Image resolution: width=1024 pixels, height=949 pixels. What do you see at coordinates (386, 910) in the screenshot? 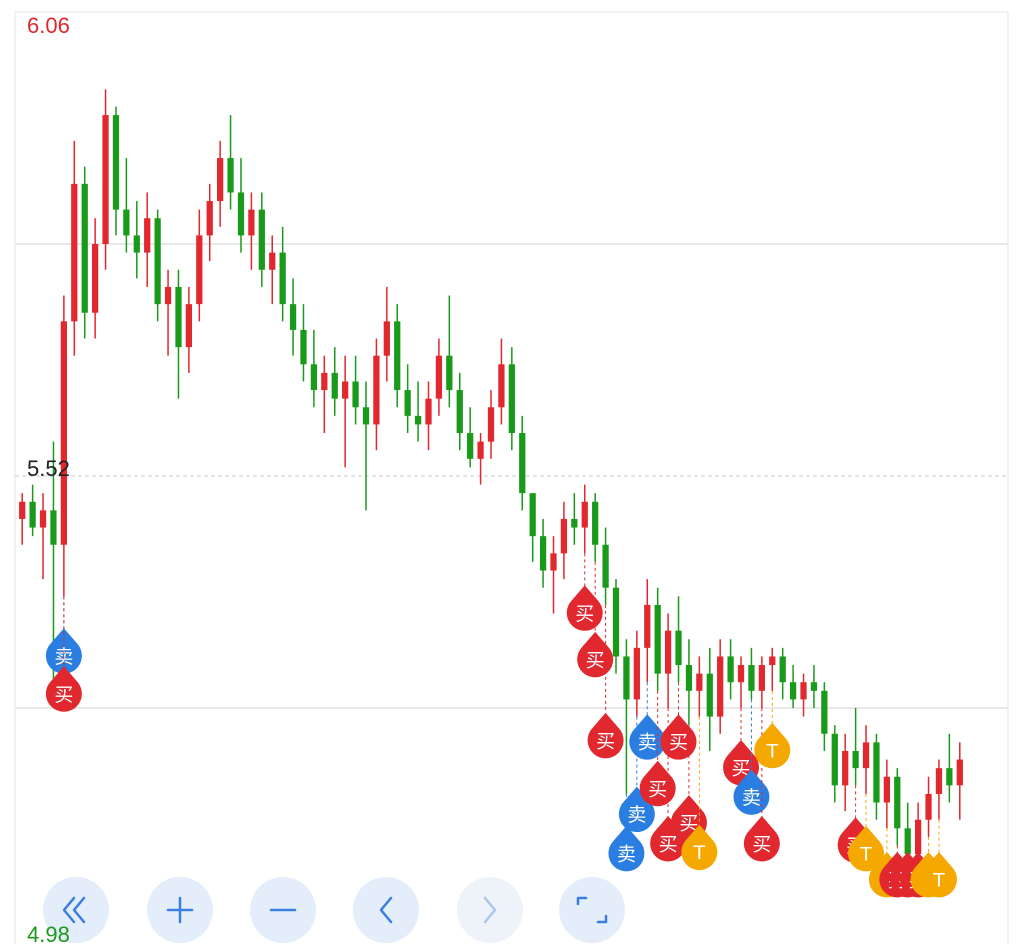
I see `button-prev` at bounding box center [386, 910].